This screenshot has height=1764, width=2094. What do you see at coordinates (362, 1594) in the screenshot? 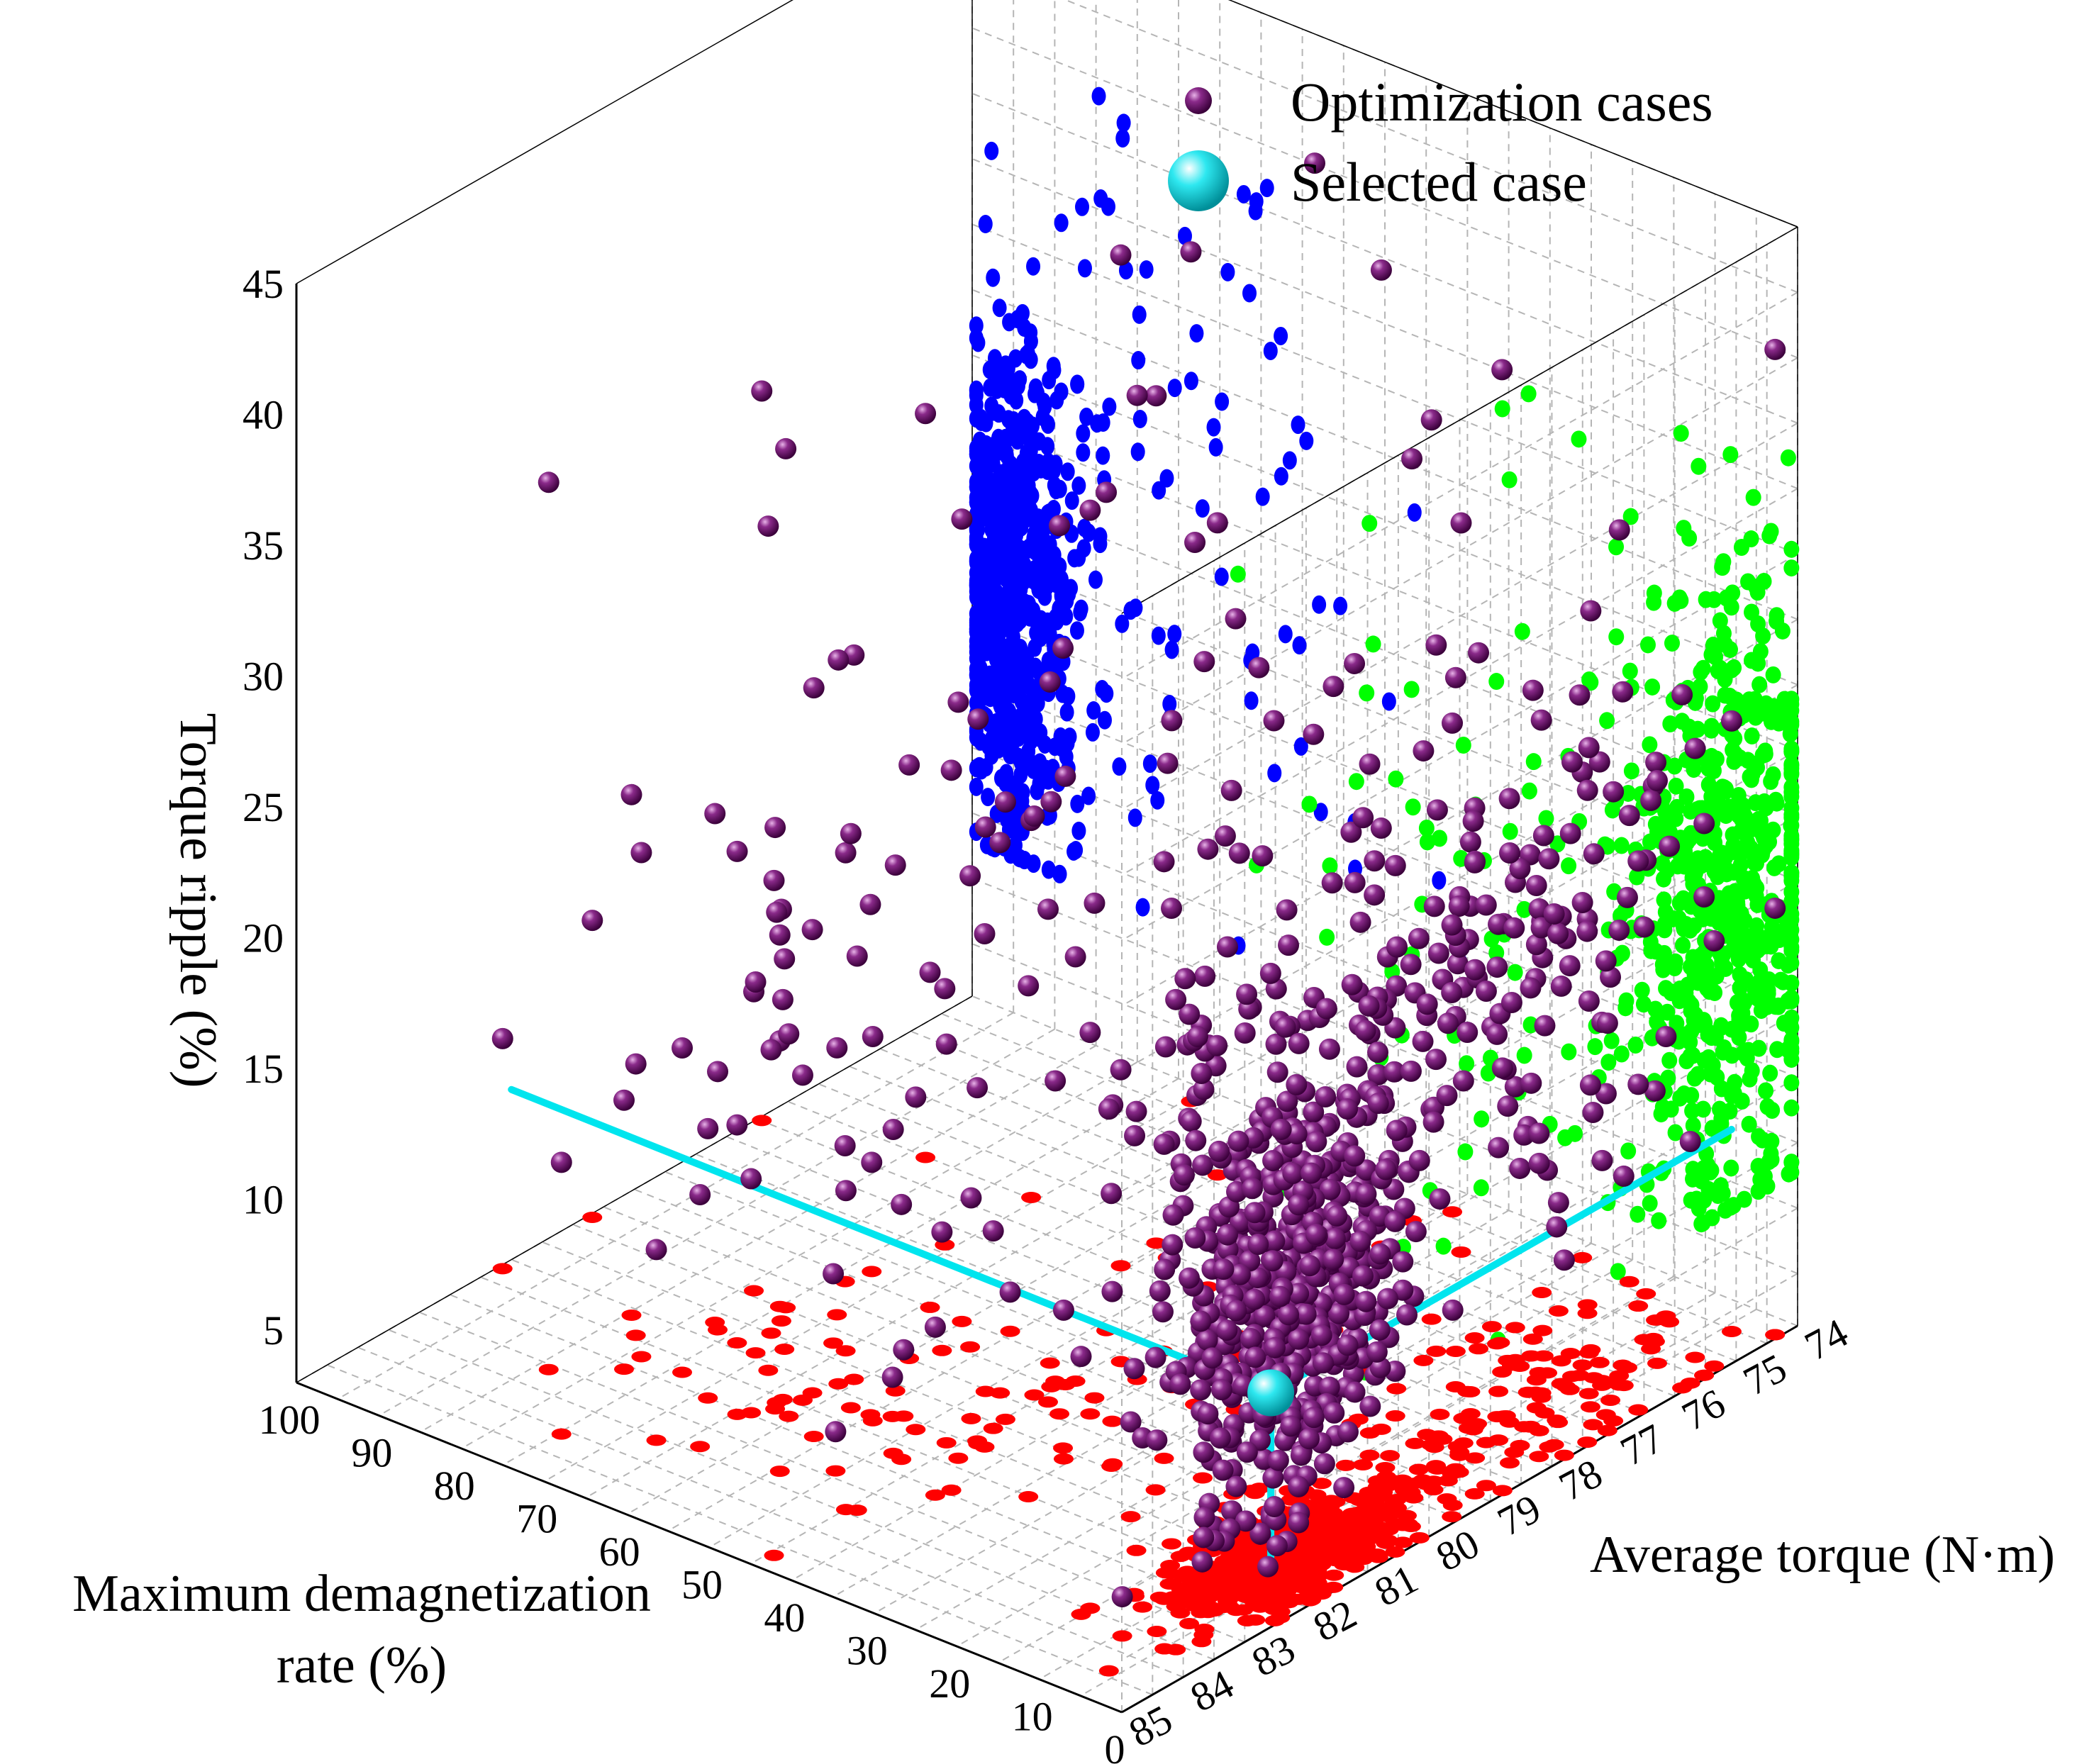
I see `y-axis-title-line1: Maximum demagnetization` at bounding box center [362, 1594].